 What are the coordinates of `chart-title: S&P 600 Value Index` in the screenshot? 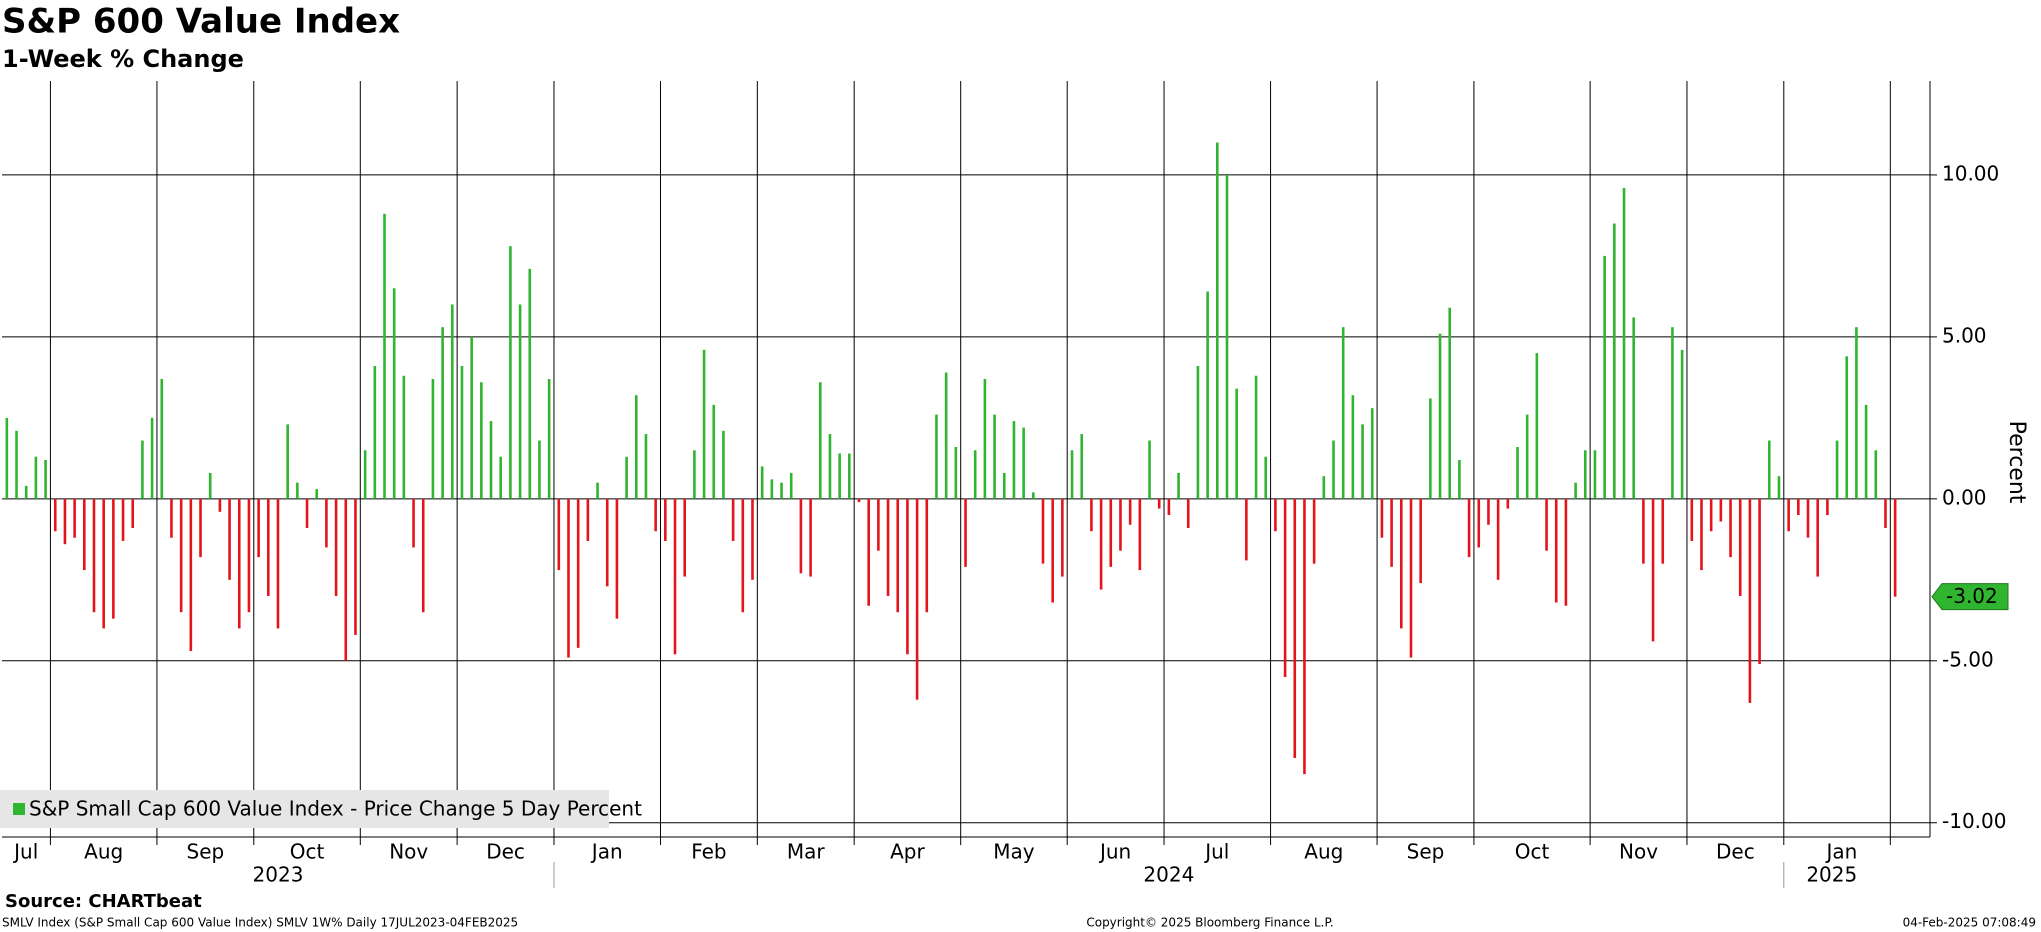 It's located at (201, 22).